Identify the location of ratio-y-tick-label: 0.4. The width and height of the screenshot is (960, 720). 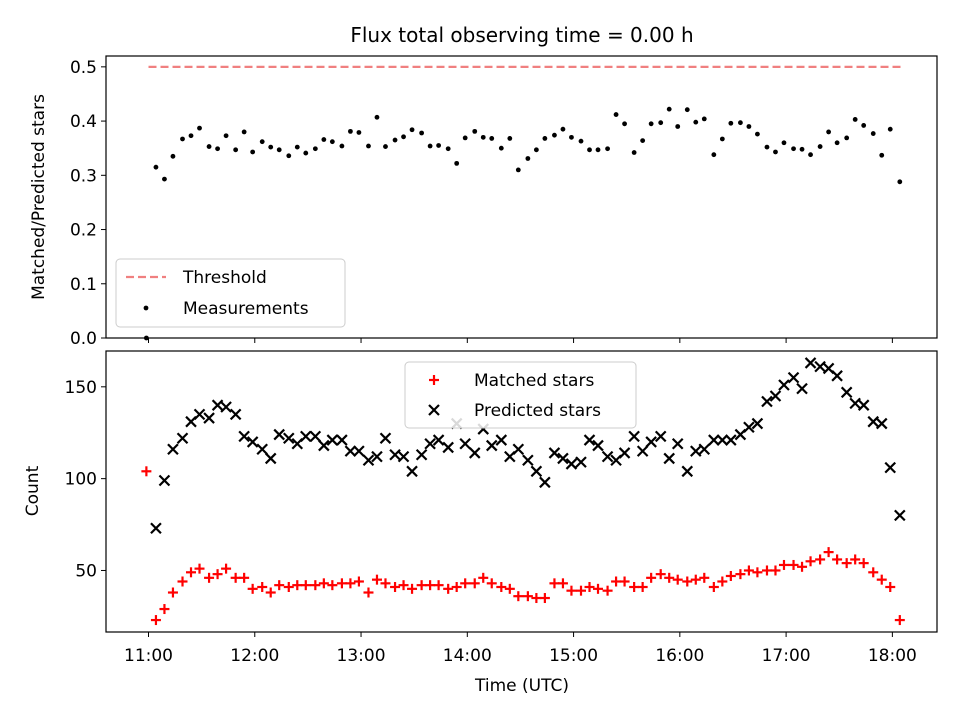
(83, 122).